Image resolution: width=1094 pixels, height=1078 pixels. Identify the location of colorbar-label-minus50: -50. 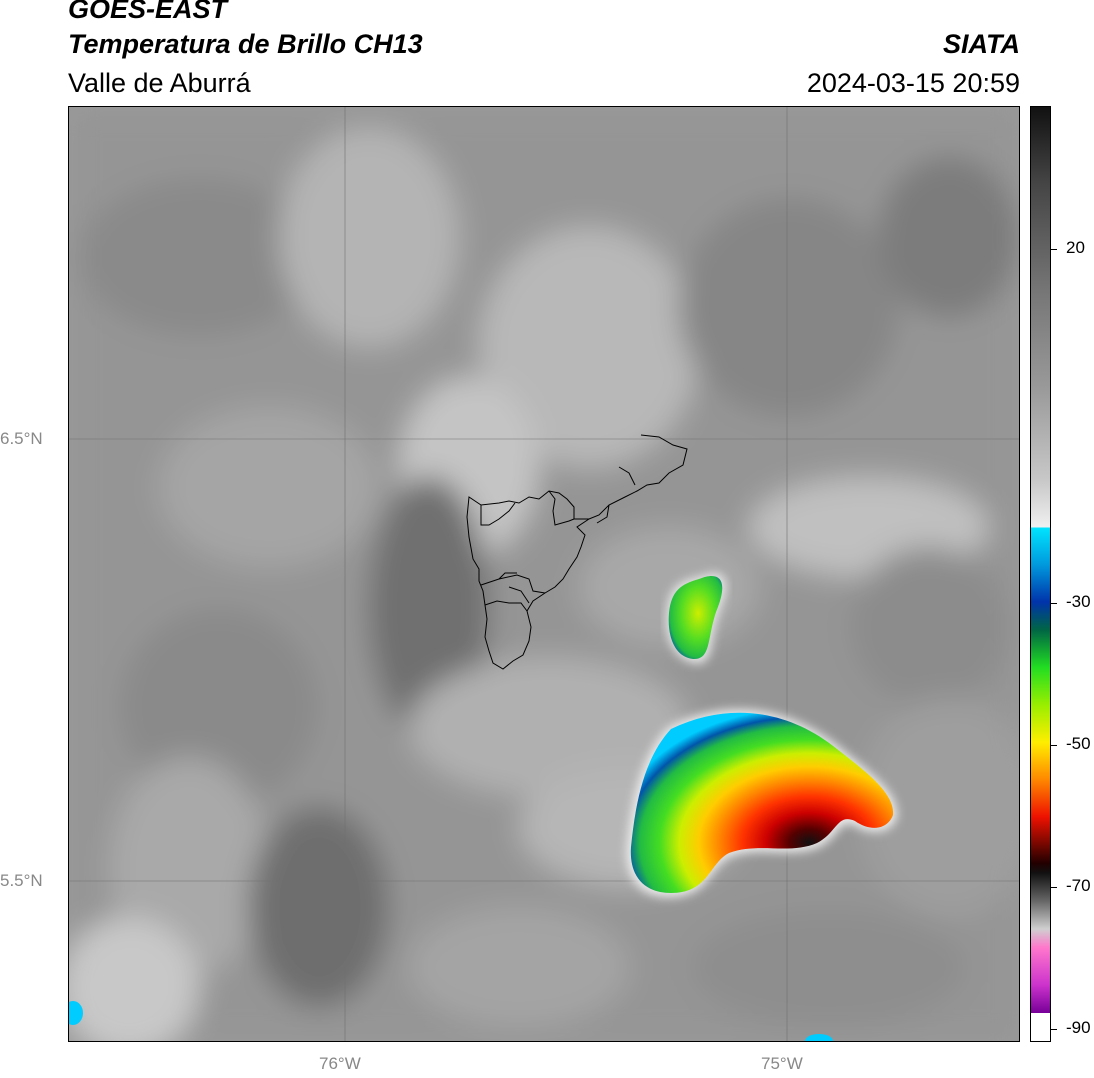
(1078, 743).